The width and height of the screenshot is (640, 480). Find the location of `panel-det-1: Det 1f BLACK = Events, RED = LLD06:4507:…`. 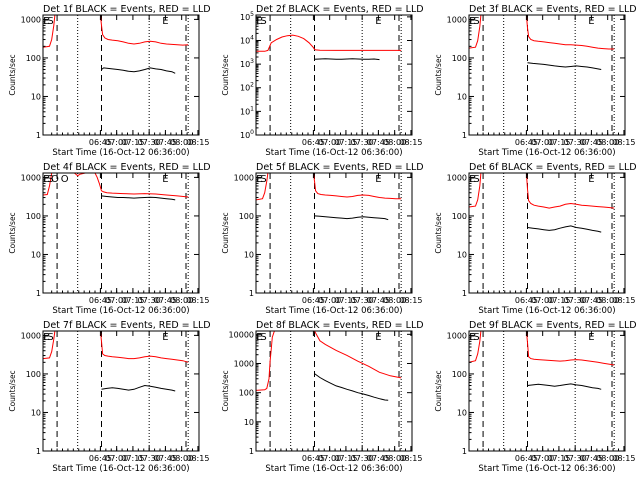

panel-det-1: Det 1f BLACK = Events, RED = LLD06:4507:… is located at coordinates (109, 81).